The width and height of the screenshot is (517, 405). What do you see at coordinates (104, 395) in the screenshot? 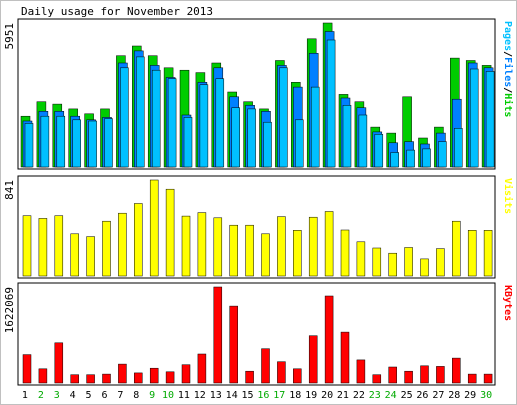
I see `x-tick-label-day-6: 6` at bounding box center [104, 395].